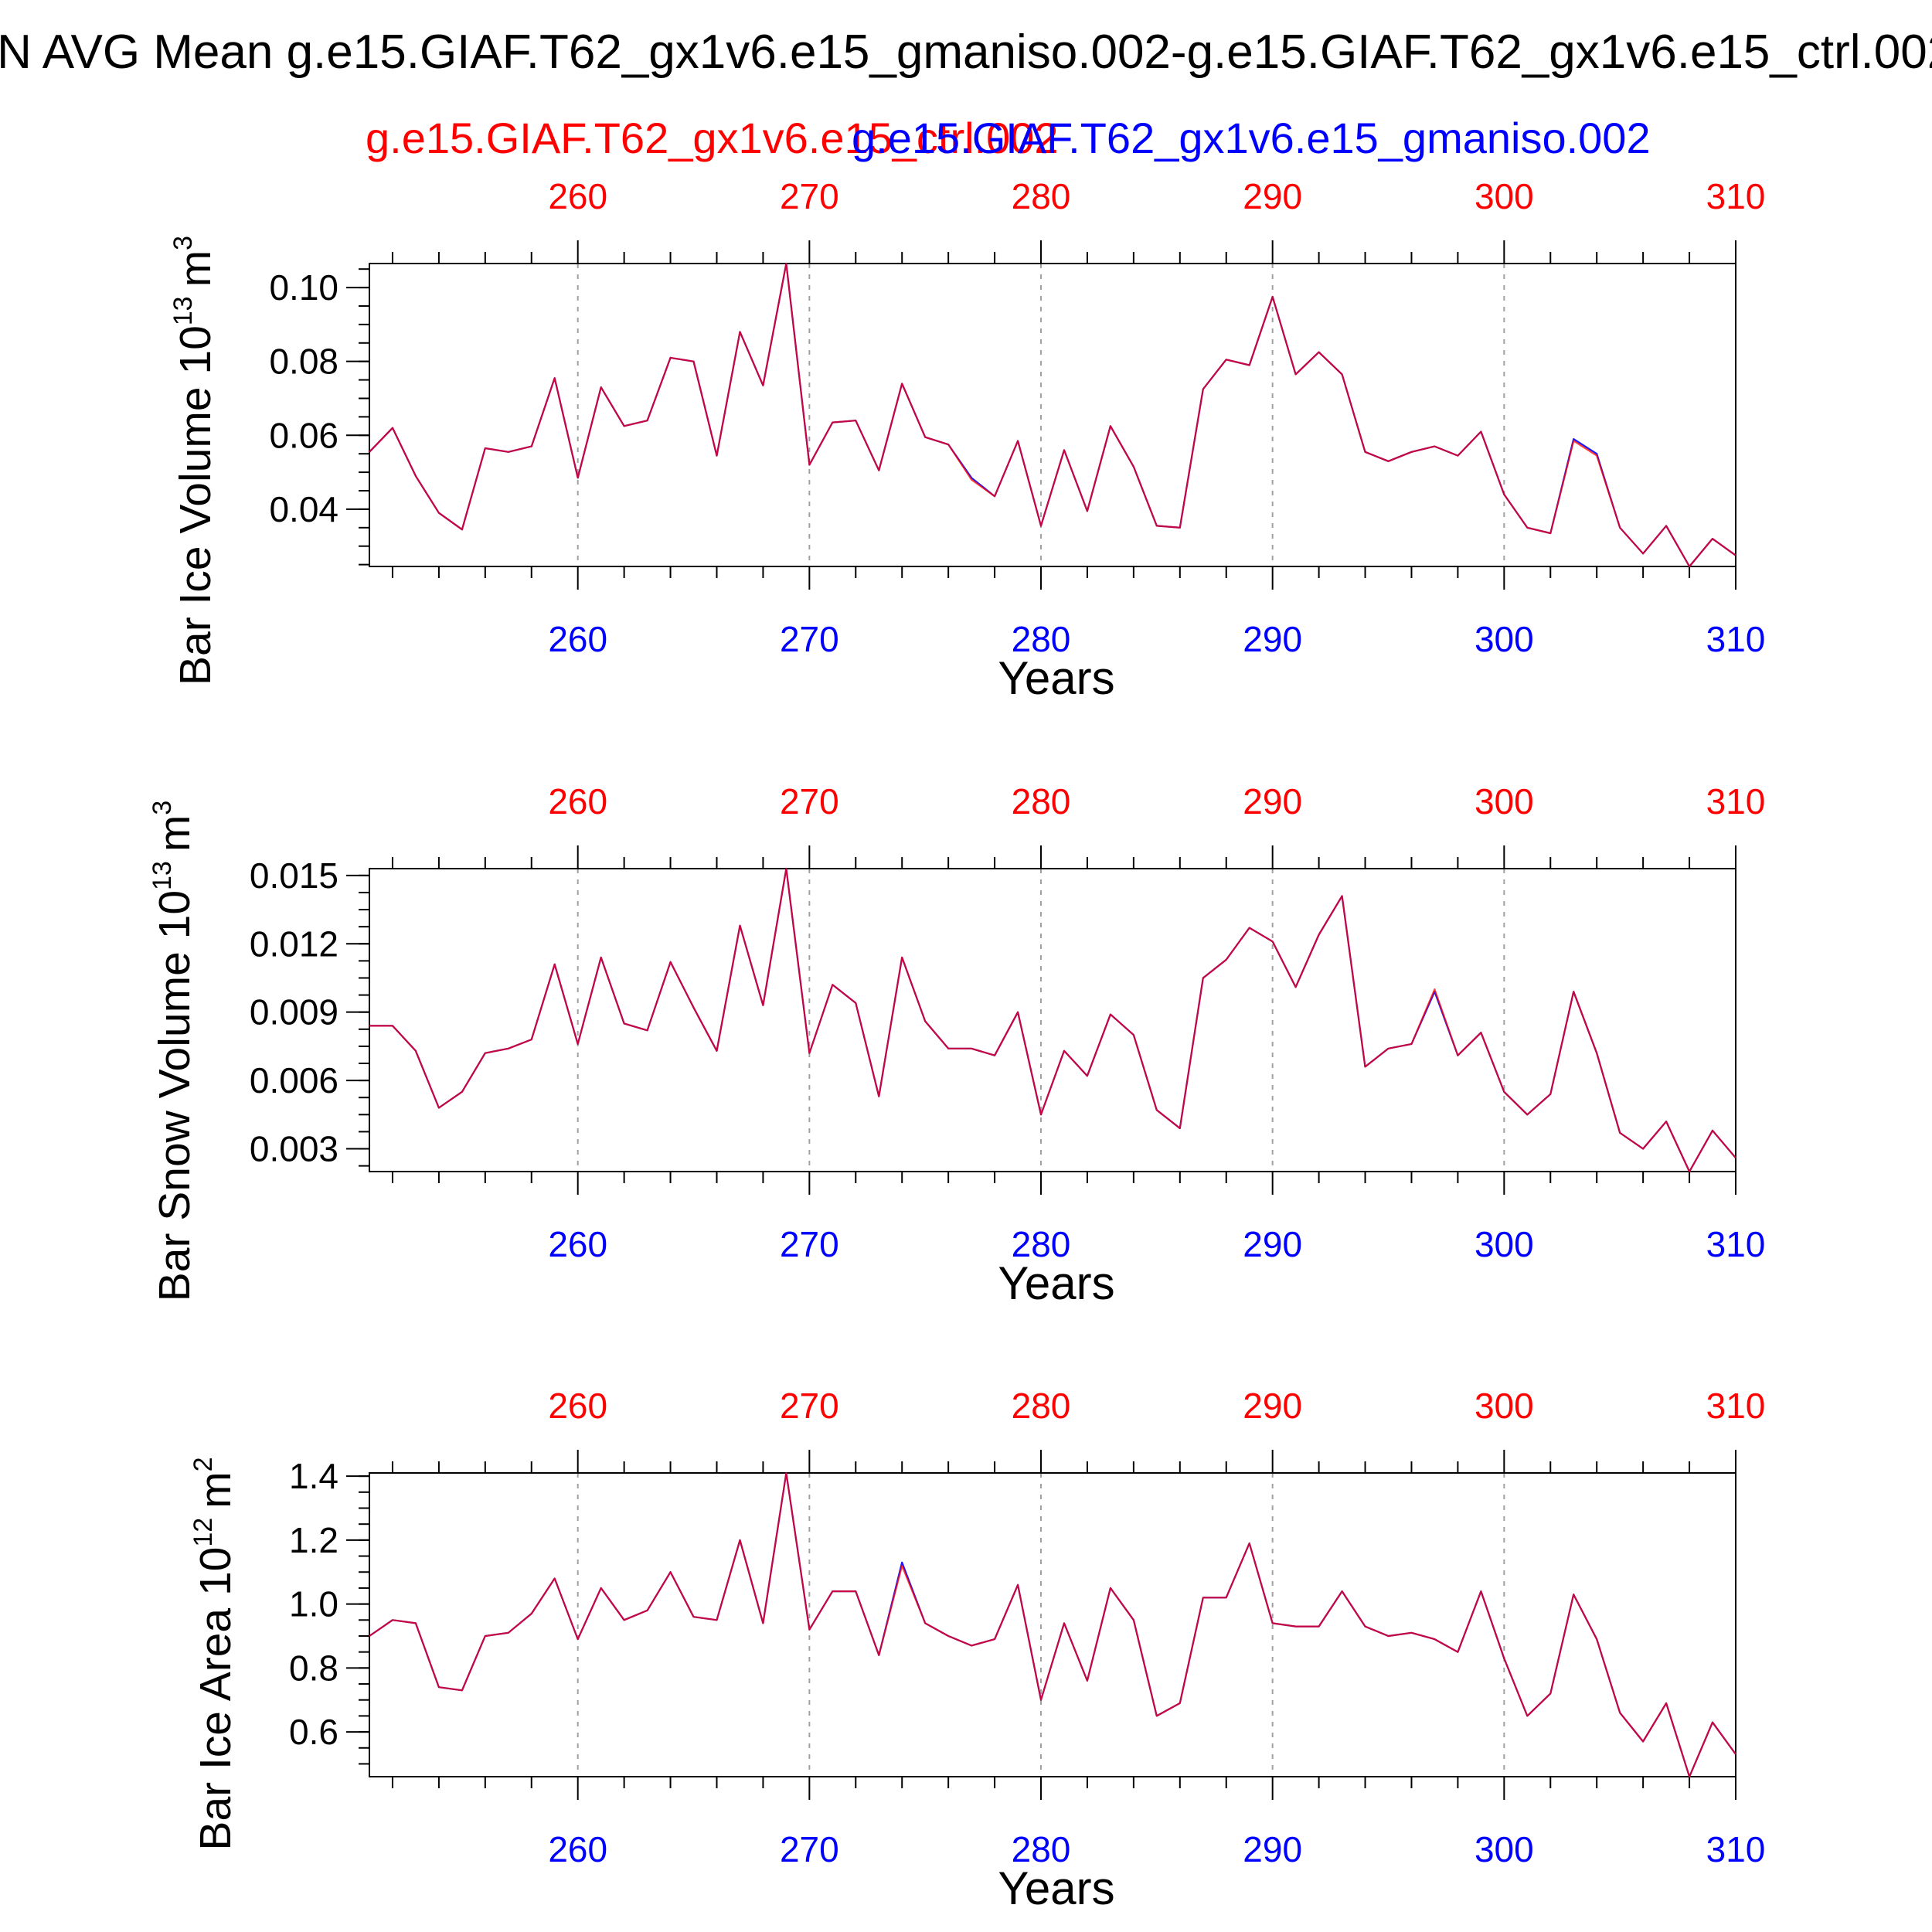 The height and width of the screenshot is (1932, 1932). I want to click on y-axis-label-unit-exponent: 2, so click(204, 1464).